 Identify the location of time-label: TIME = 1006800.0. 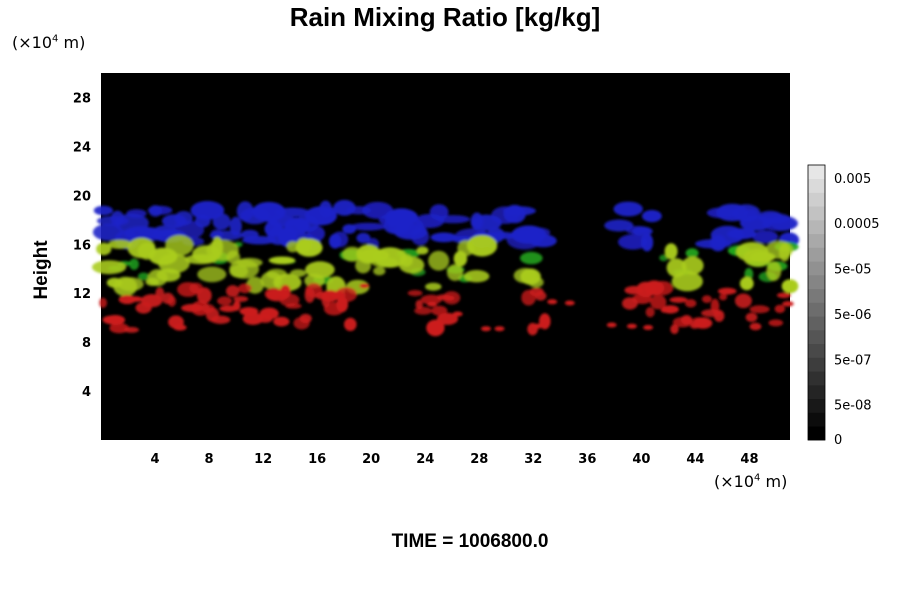
(470, 541).